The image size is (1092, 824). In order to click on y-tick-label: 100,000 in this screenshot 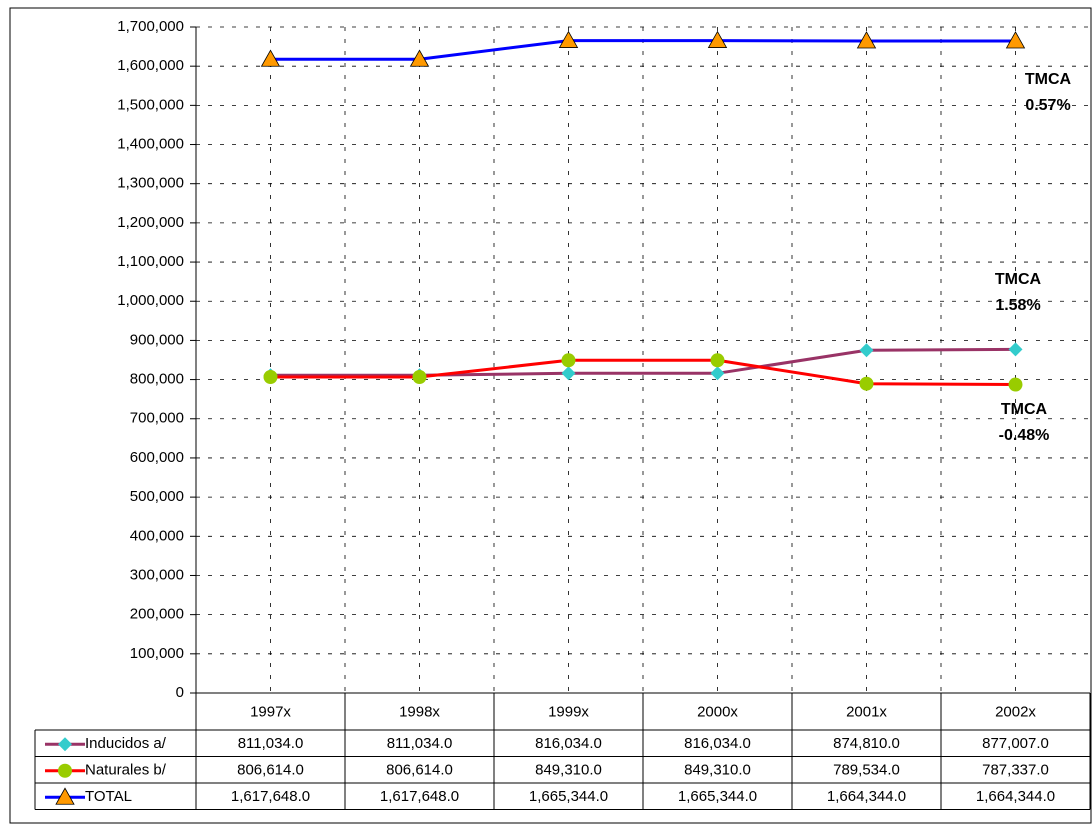, I will do `click(157, 653)`.